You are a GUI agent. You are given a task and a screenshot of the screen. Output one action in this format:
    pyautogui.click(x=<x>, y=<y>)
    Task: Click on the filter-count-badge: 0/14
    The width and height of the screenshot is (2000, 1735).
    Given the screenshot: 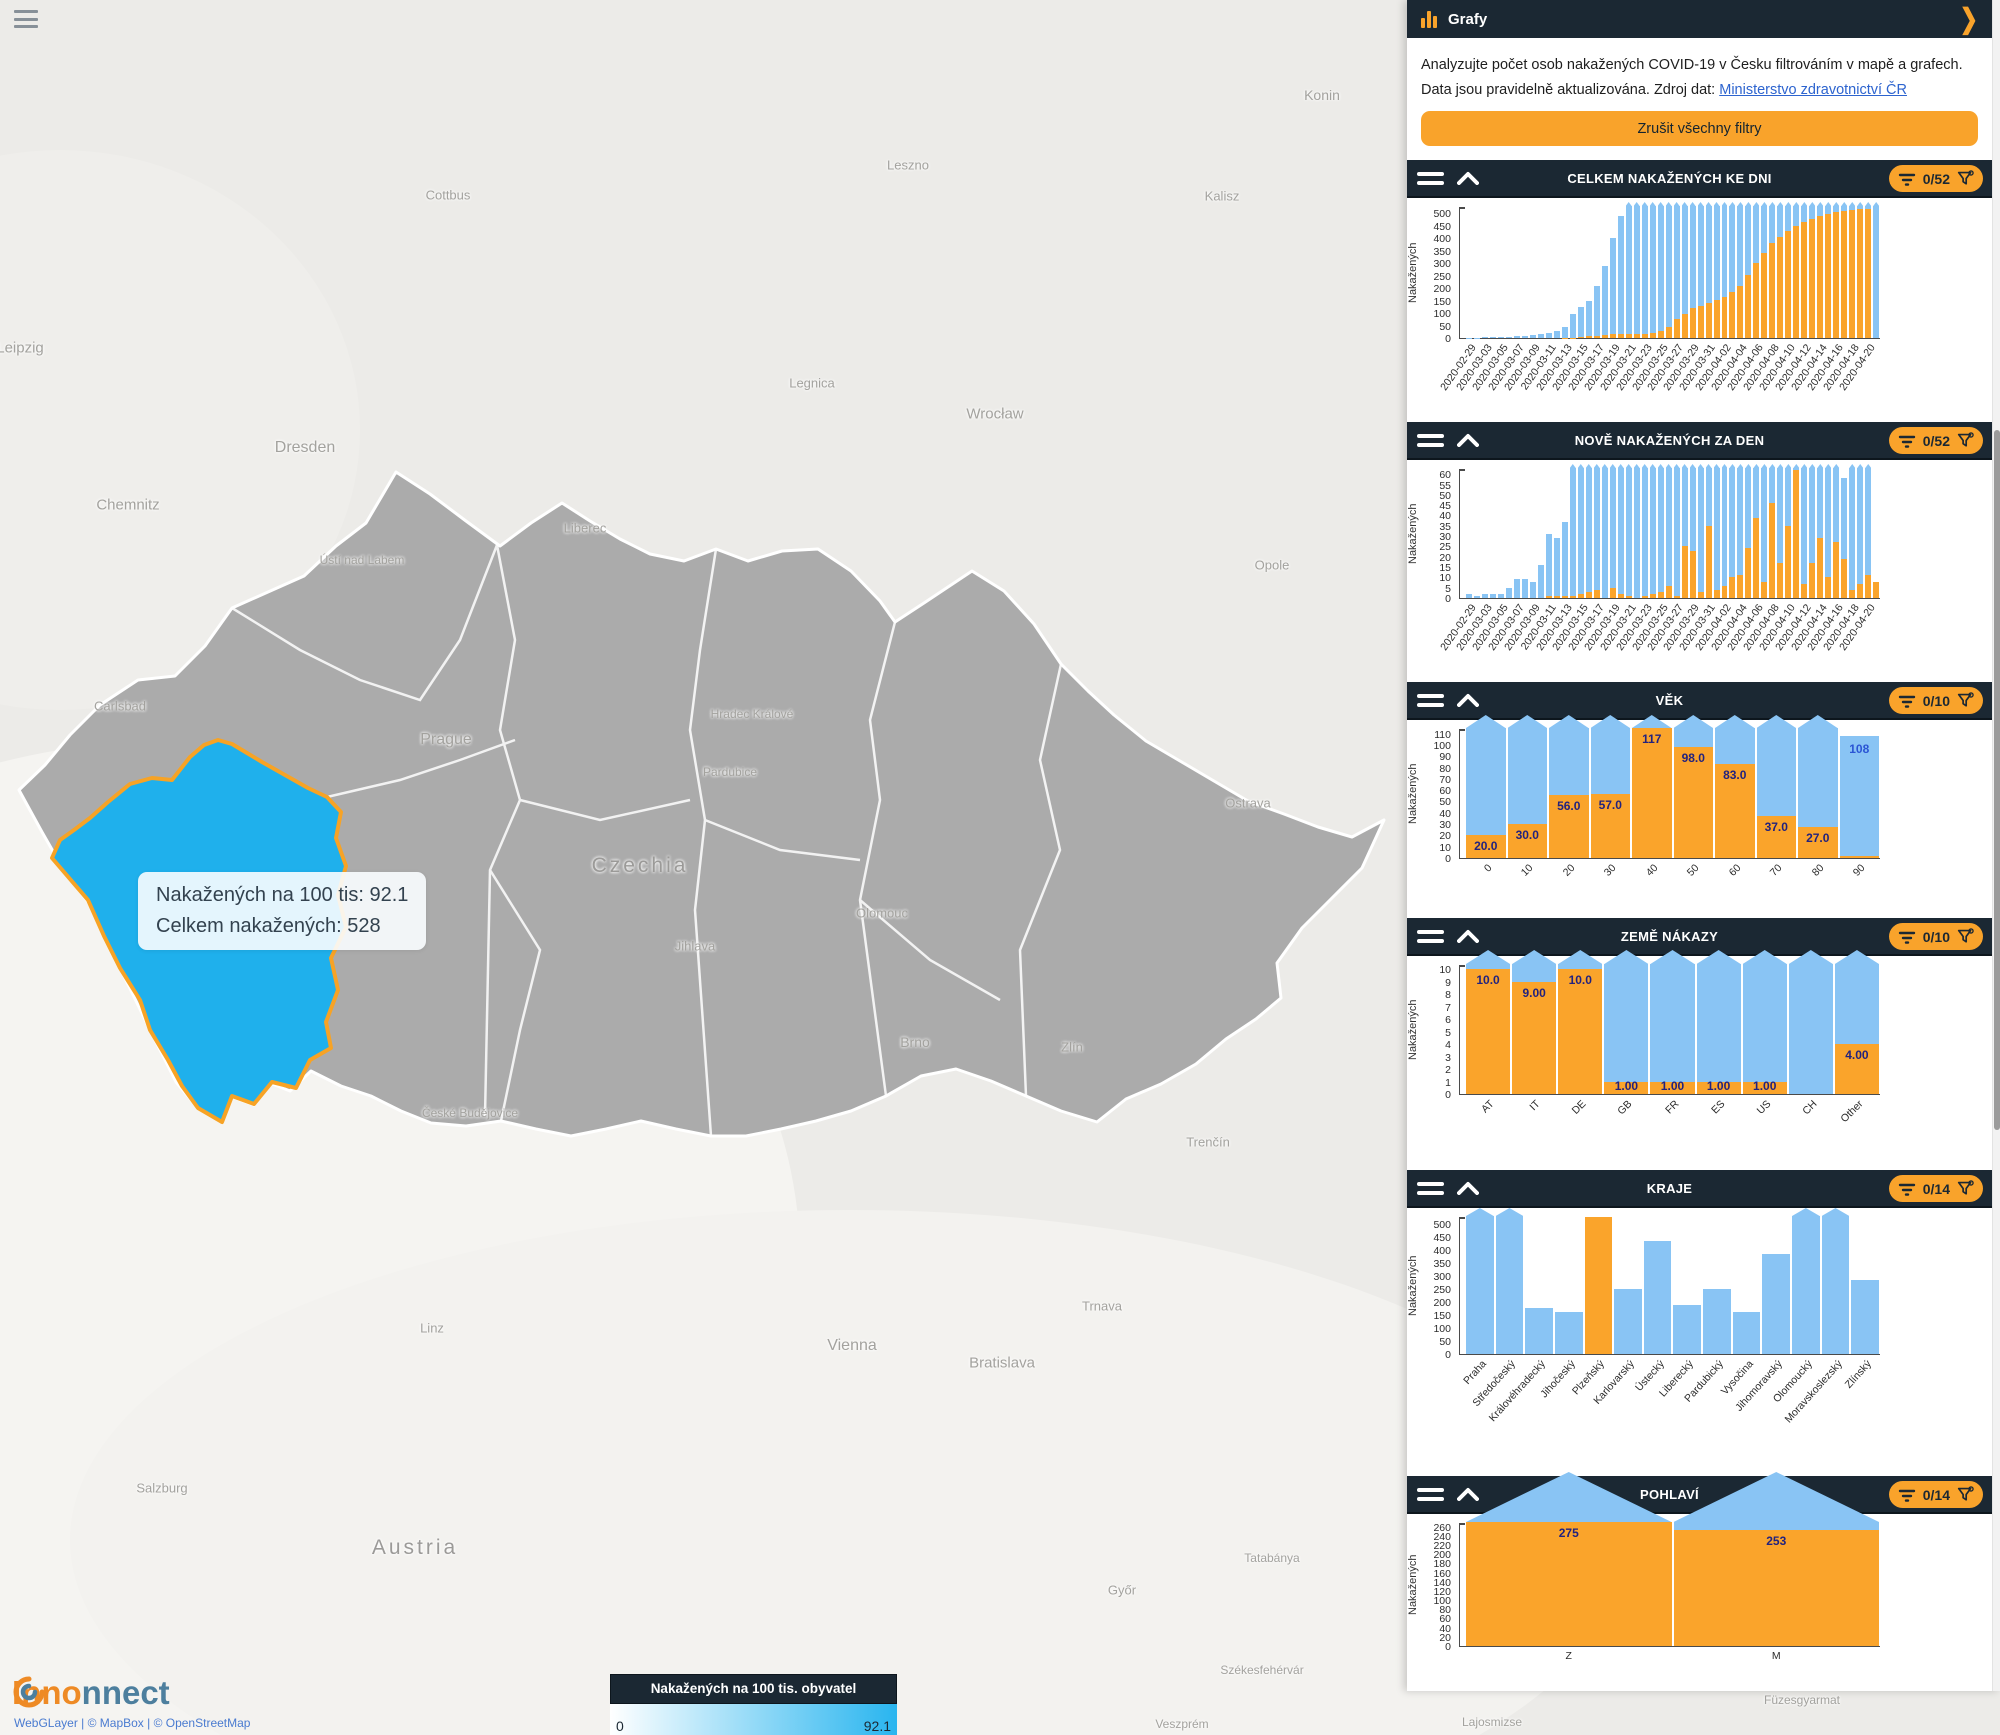 What is the action you would take?
    pyautogui.click(x=1935, y=1188)
    